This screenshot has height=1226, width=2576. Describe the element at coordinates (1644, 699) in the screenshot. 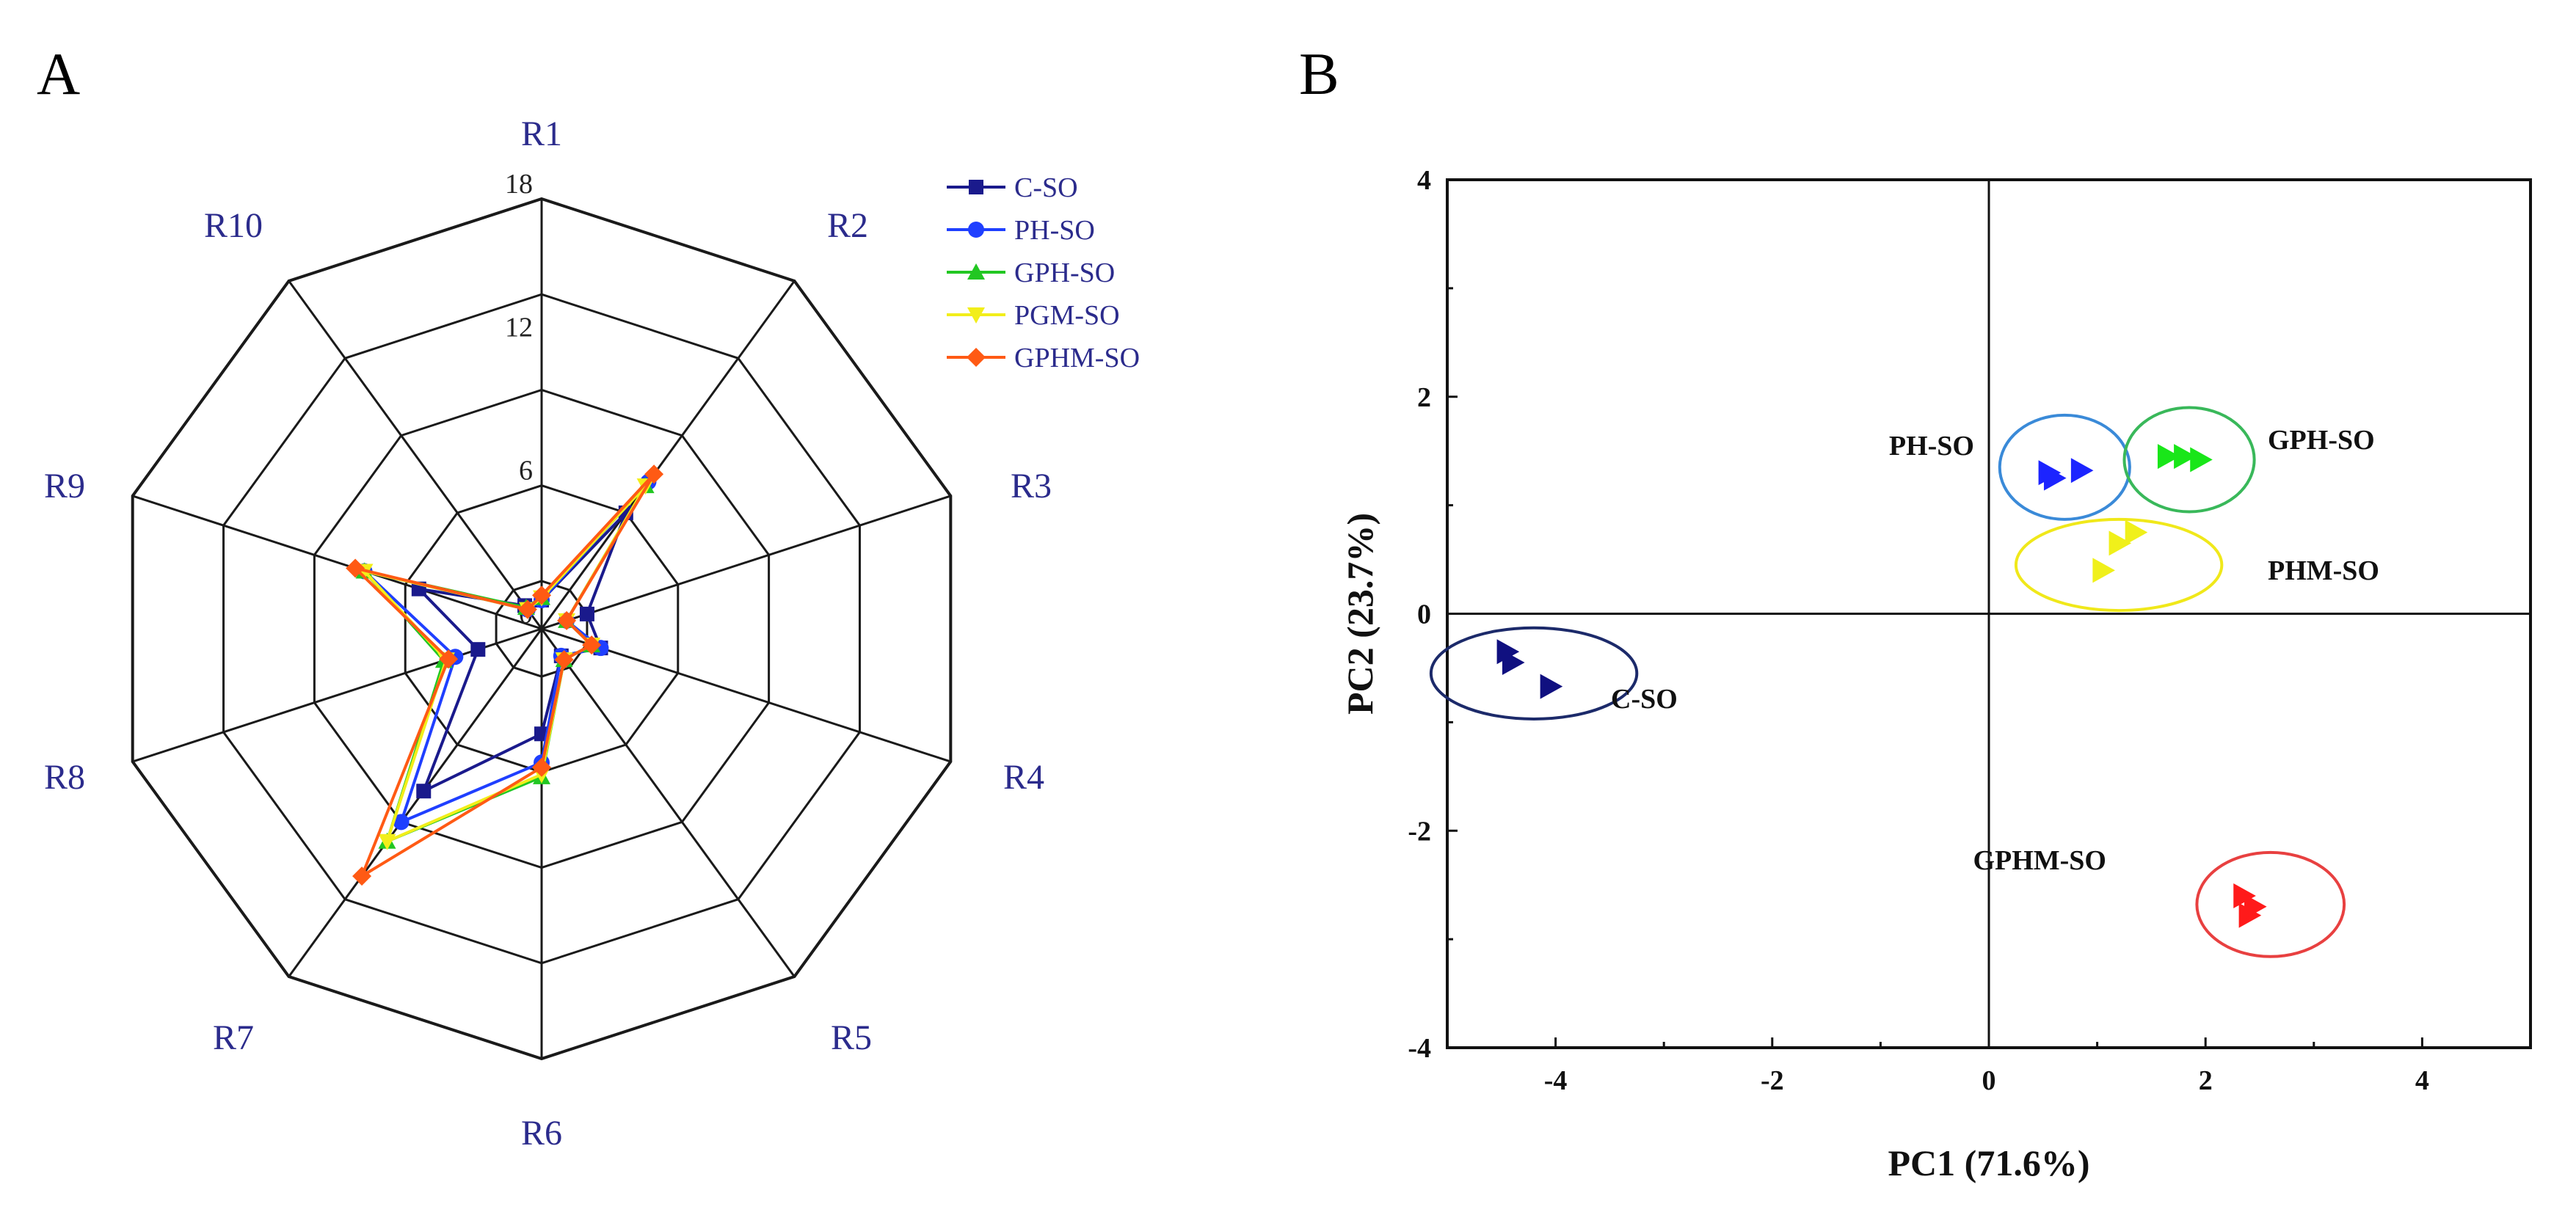

I see `group-label: C-SO` at that location.